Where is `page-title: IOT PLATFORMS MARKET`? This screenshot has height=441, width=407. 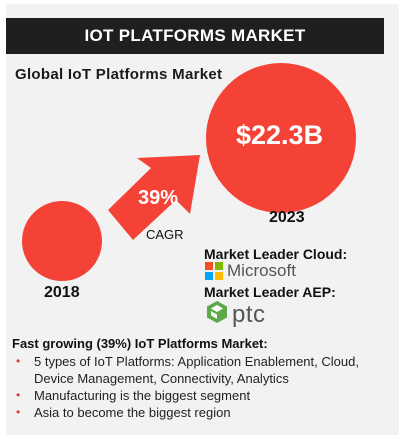 page-title: IOT PLATFORMS MARKET is located at coordinates (195, 36).